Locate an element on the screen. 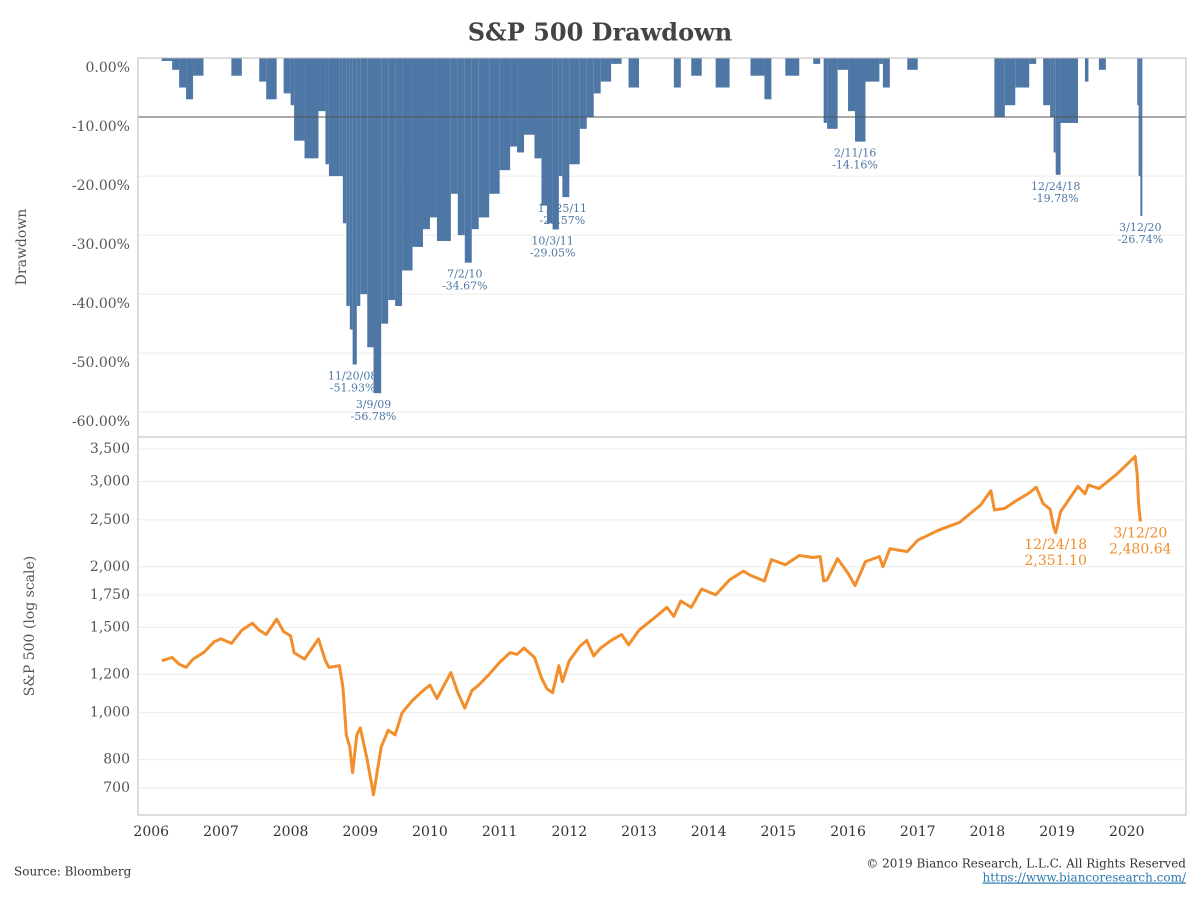 This screenshot has width=1200, height=900. annotation-value: -23.57% is located at coordinates (563, 220).